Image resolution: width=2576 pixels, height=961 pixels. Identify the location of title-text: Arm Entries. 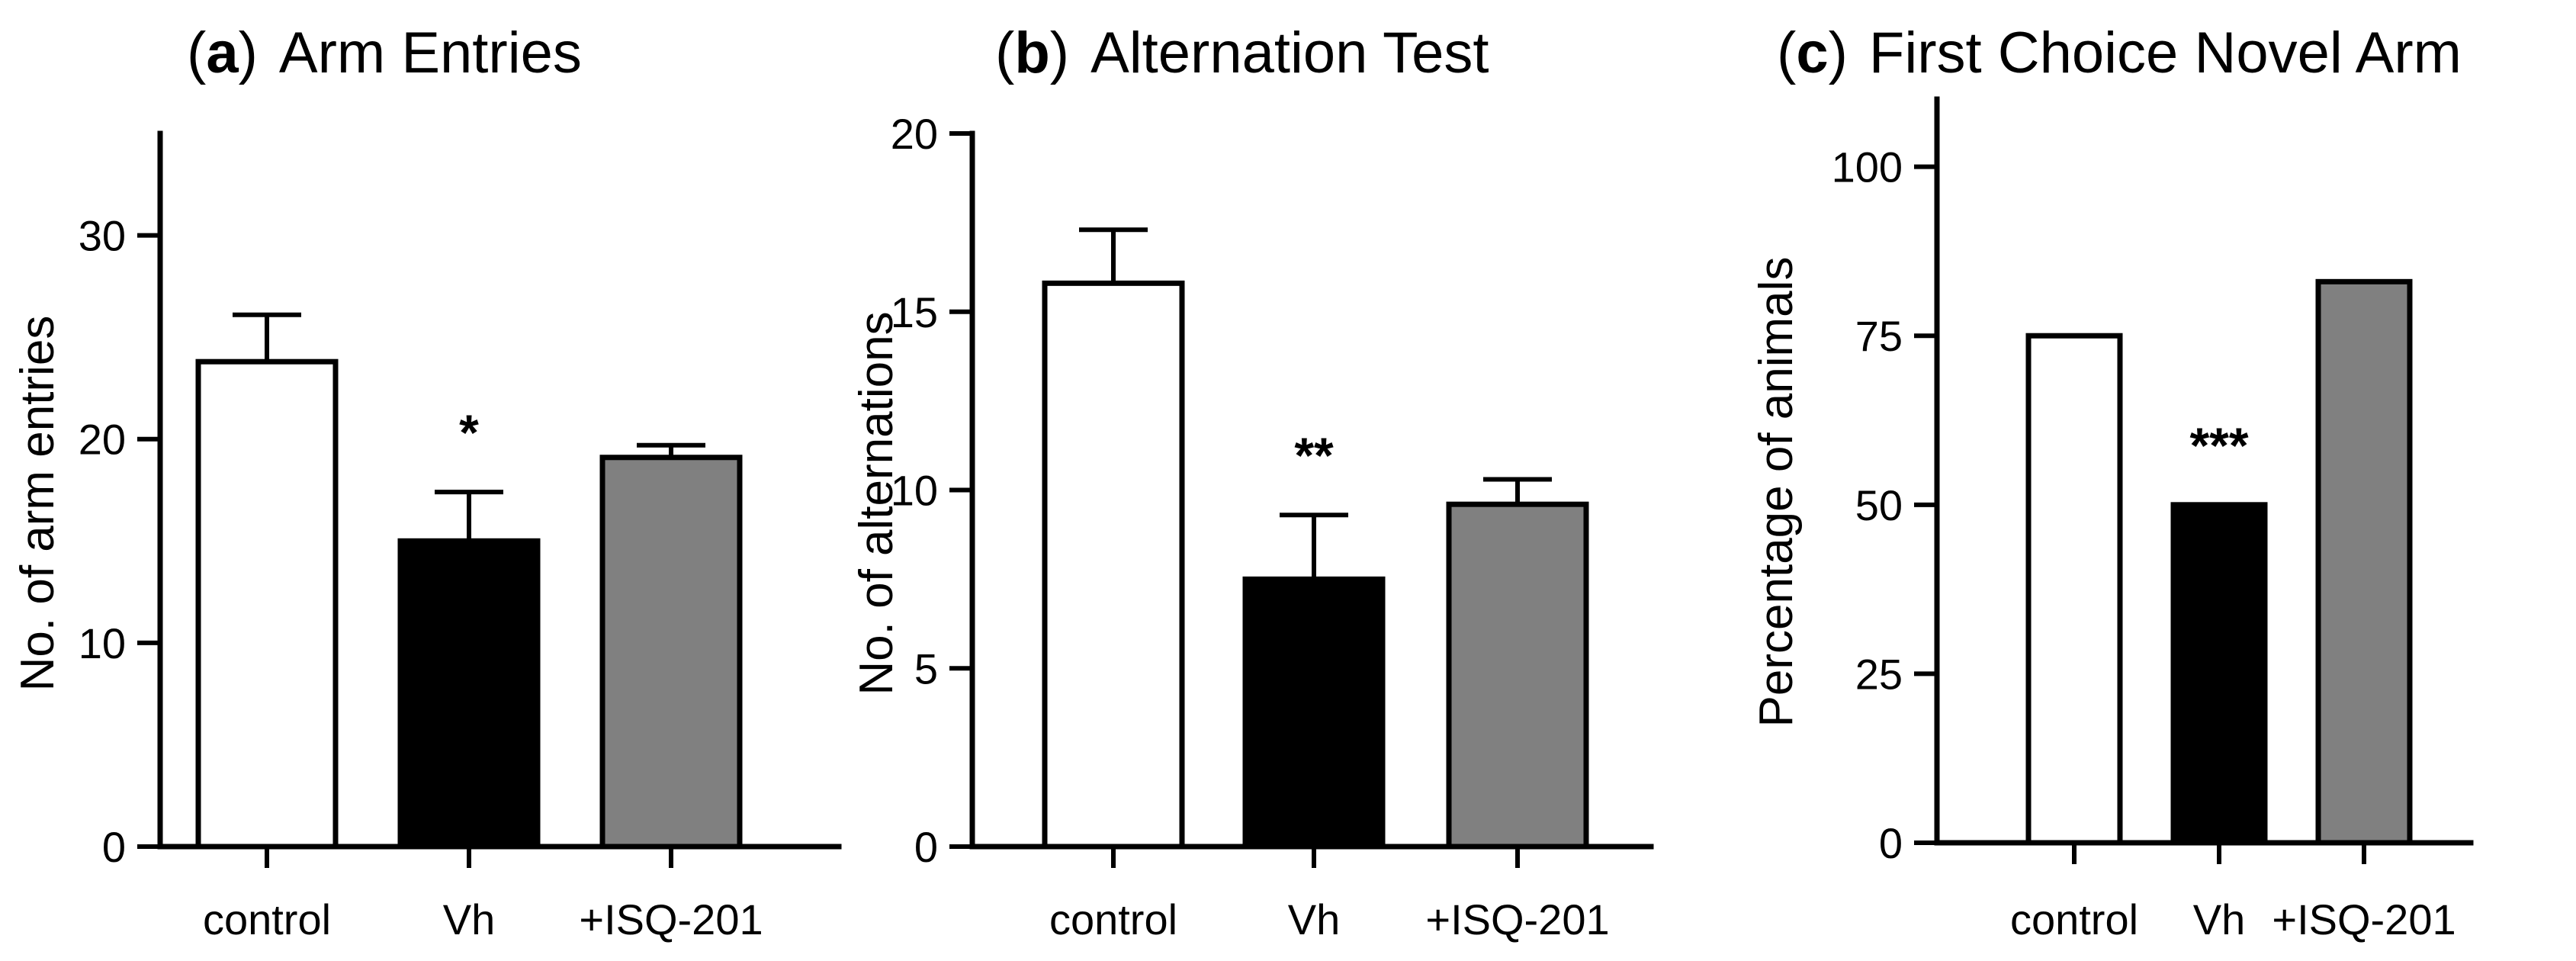
(430, 53).